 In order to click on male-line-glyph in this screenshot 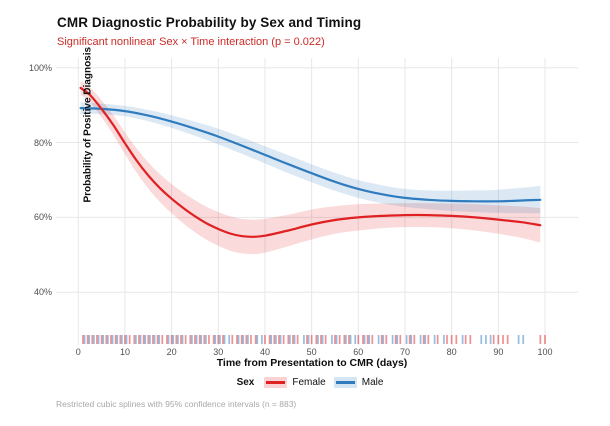, I will do `click(345, 382)`.